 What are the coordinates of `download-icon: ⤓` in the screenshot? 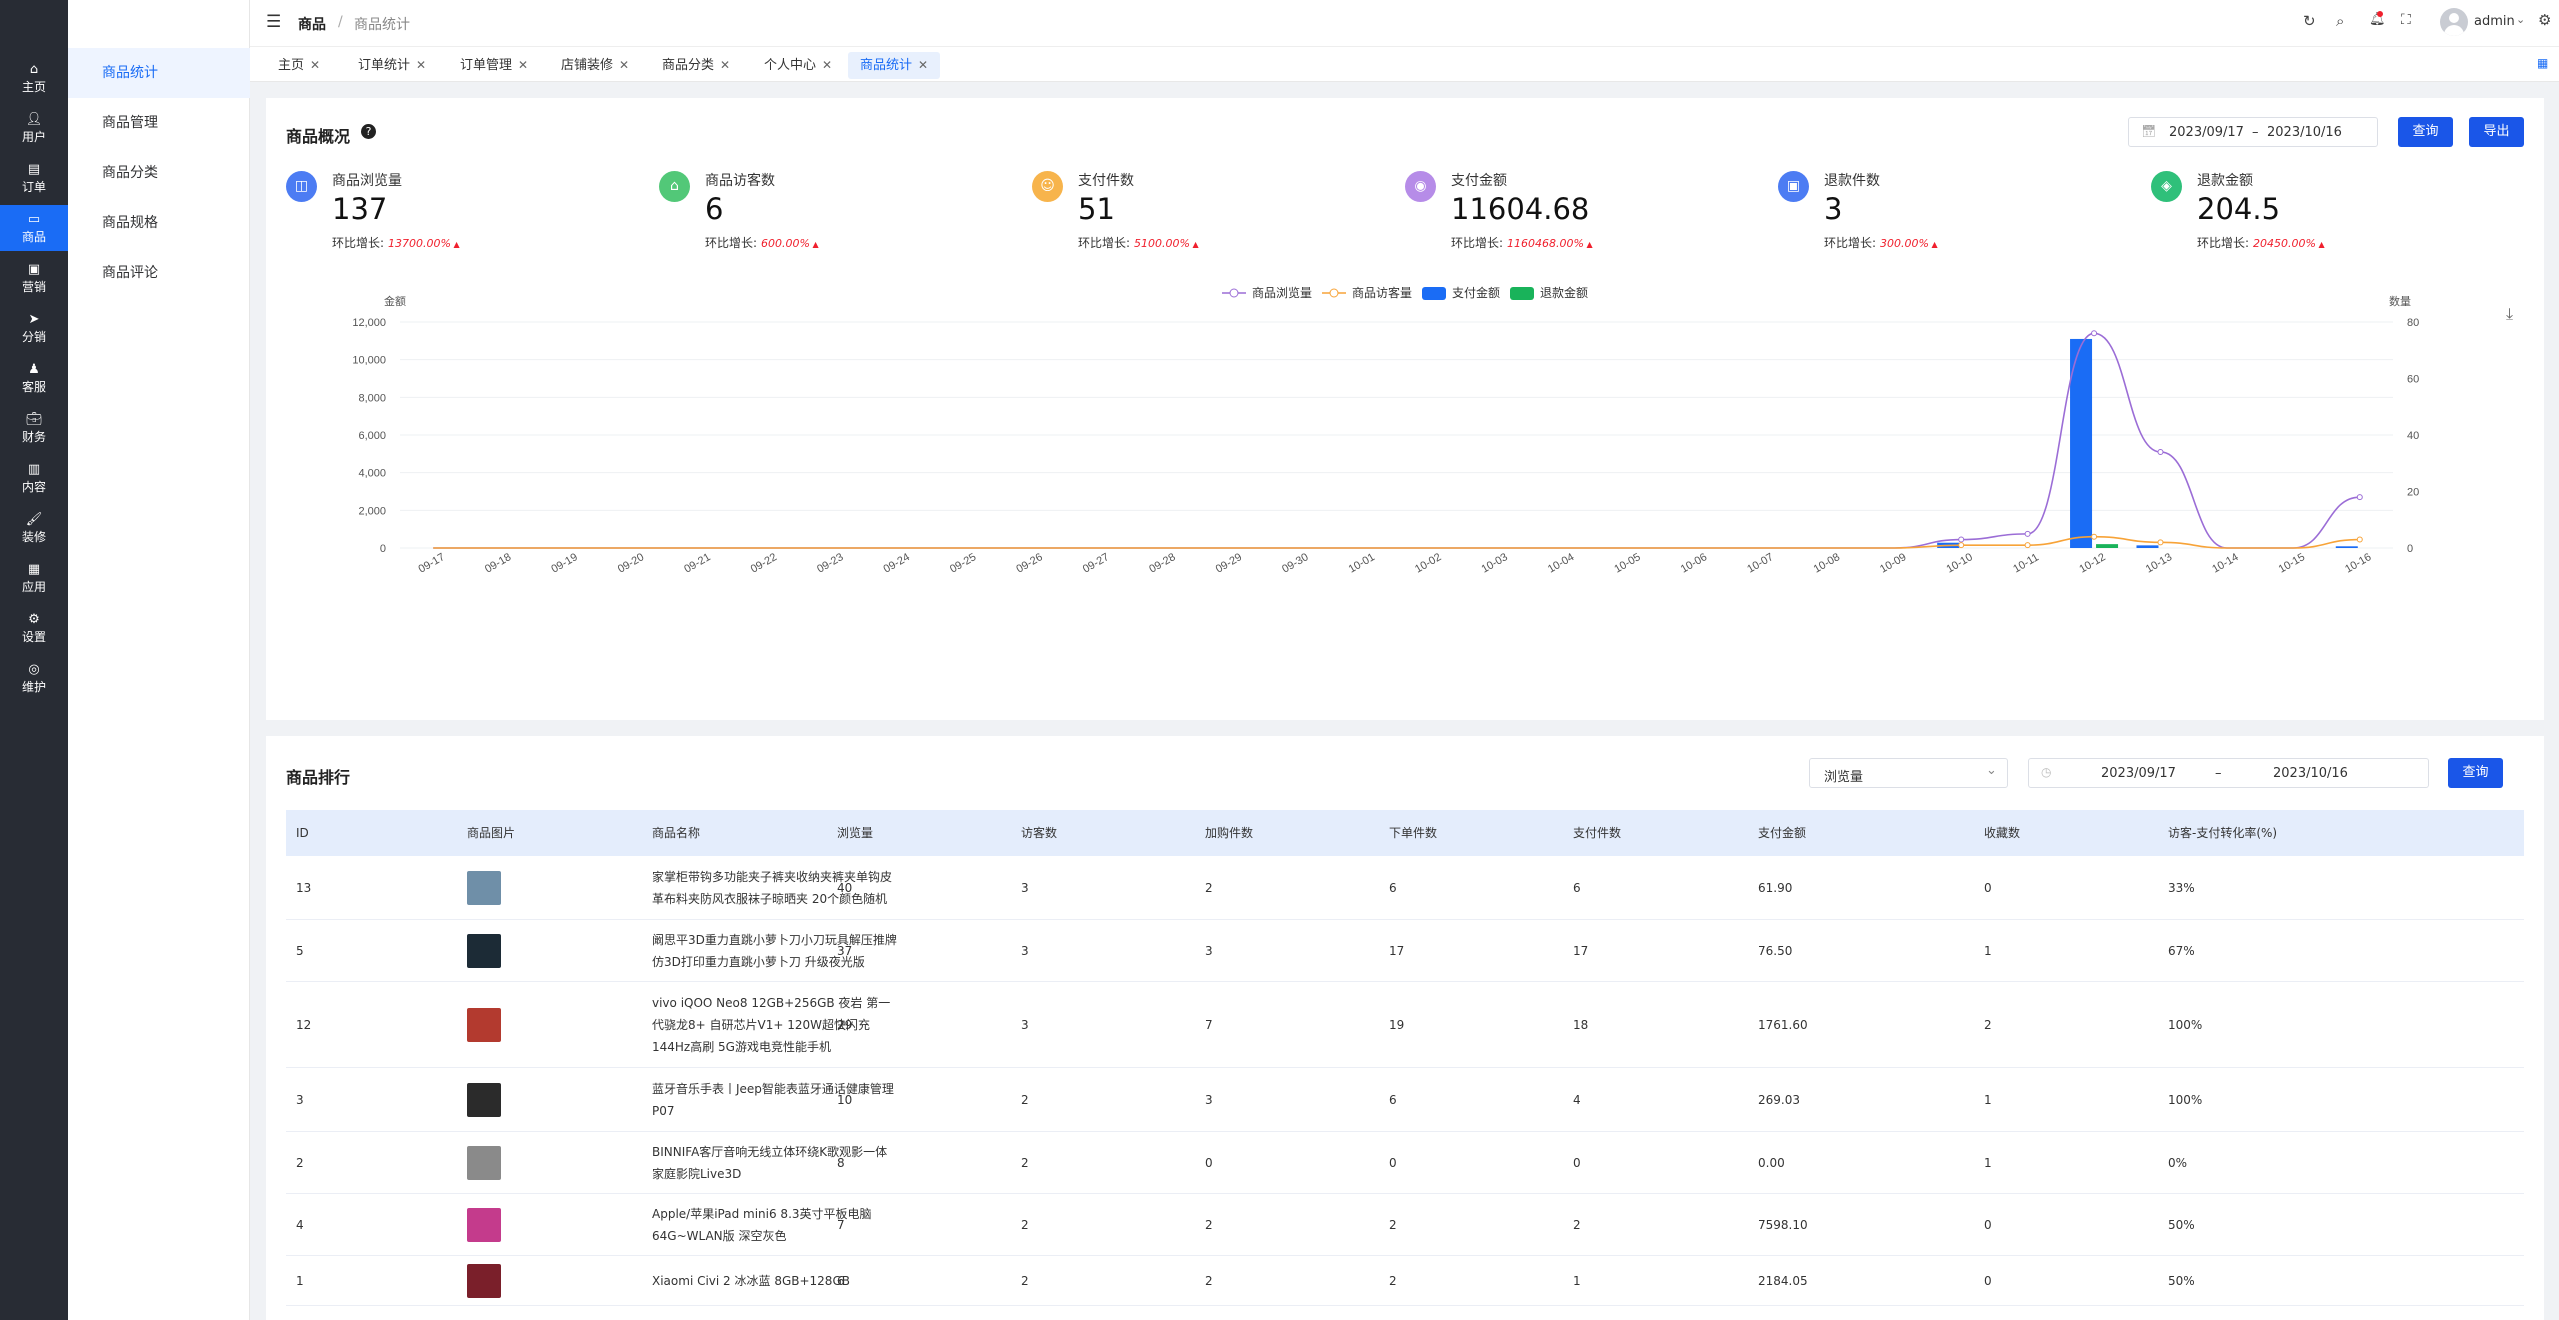 It's located at (2510, 313).